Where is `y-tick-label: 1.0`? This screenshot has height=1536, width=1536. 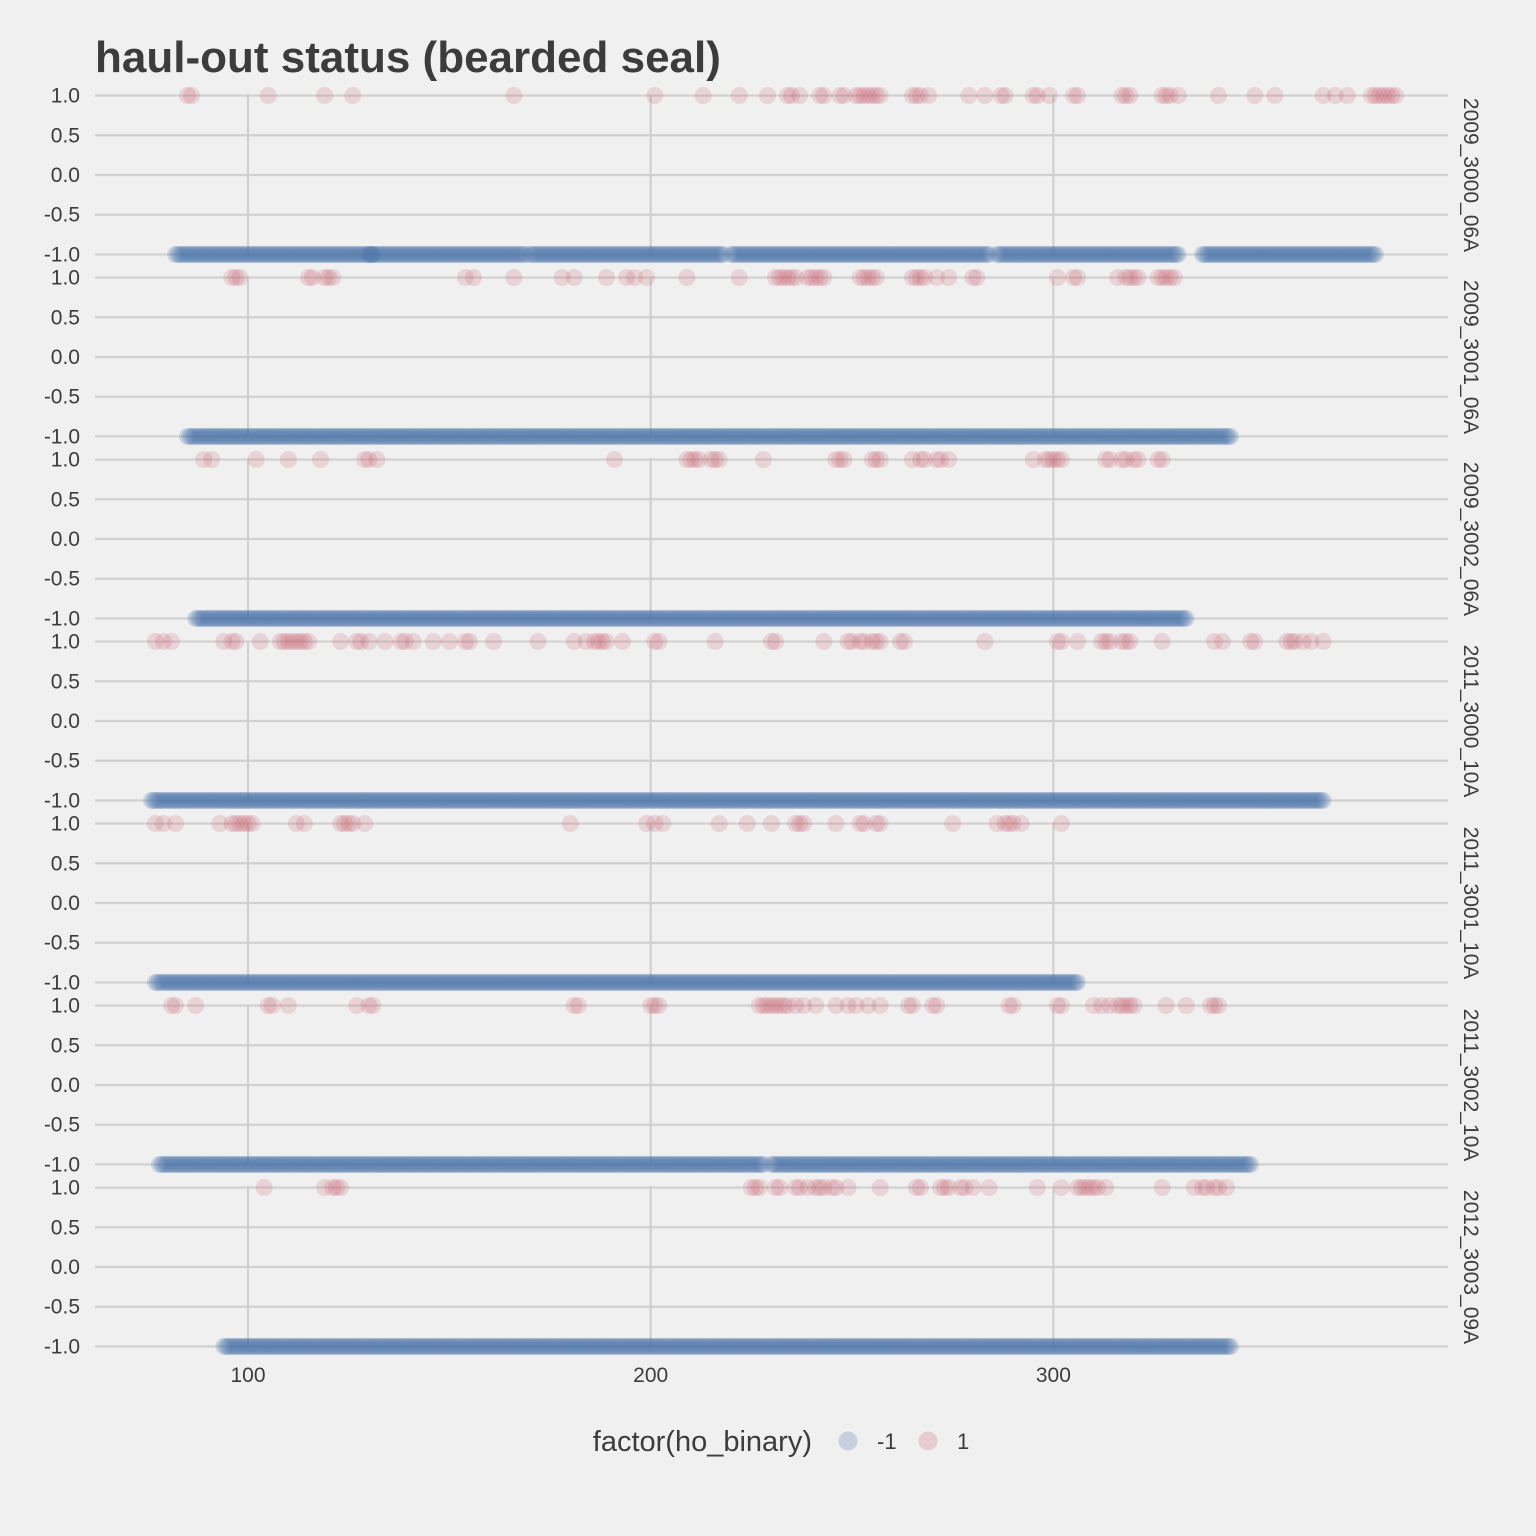 y-tick-label: 1.0 is located at coordinates (65, 642).